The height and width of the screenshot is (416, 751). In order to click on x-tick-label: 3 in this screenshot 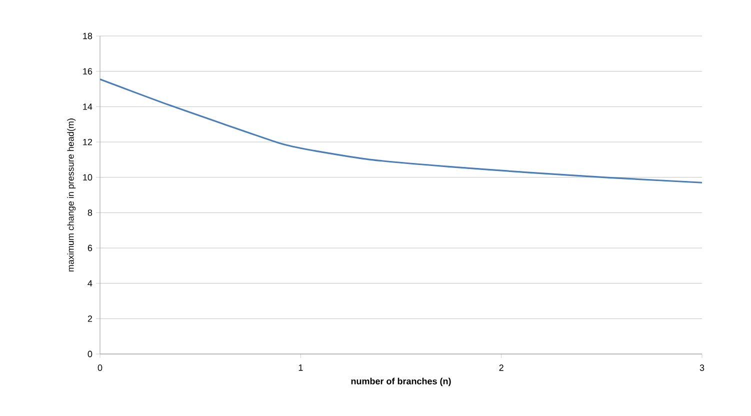, I will do `click(702, 367)`.